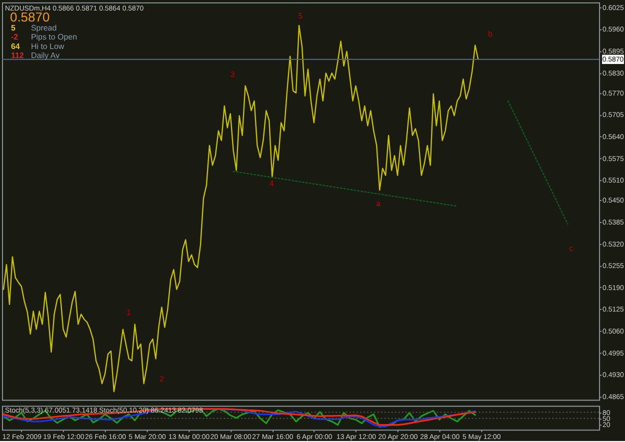 This screenshot has width=625, height=442. What do you see at coordinates (571, 248) in the screenshot?
I see `annotation: c` at bounding box center [571, 248].